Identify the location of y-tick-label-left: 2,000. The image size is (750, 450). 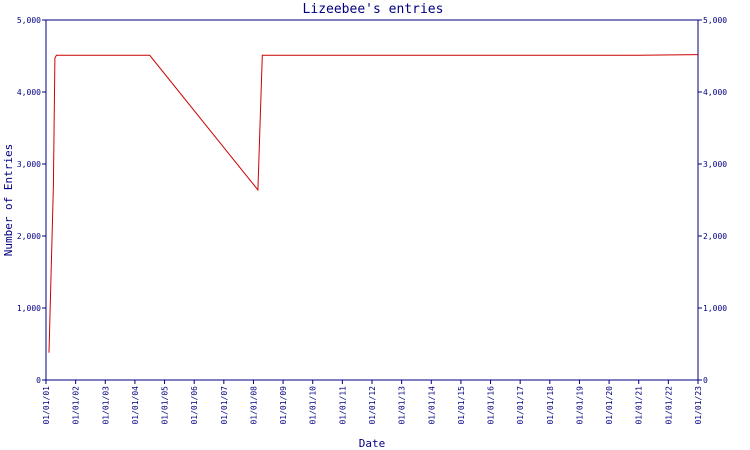
(29, 236).